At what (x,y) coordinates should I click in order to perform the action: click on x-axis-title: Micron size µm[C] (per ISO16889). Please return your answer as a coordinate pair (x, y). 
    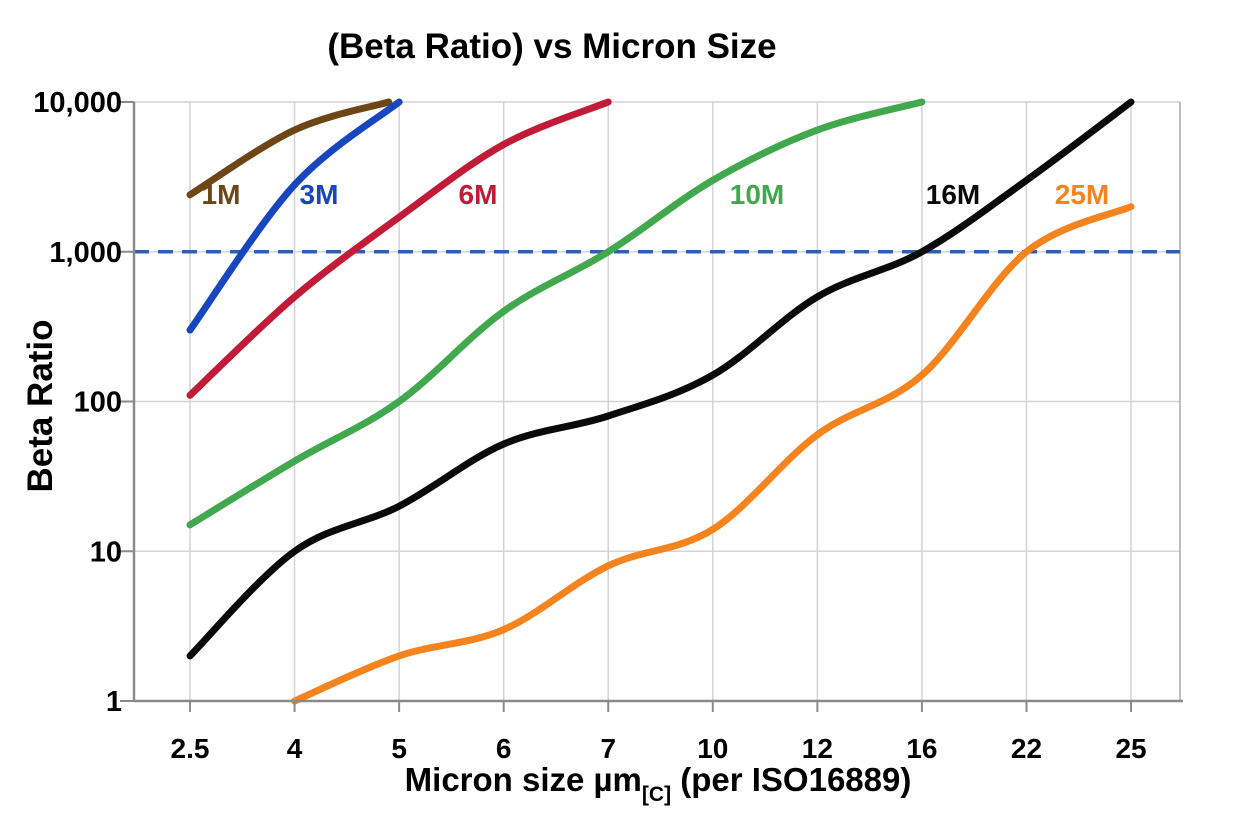
    Looking at the image, I should click on (658, 783).